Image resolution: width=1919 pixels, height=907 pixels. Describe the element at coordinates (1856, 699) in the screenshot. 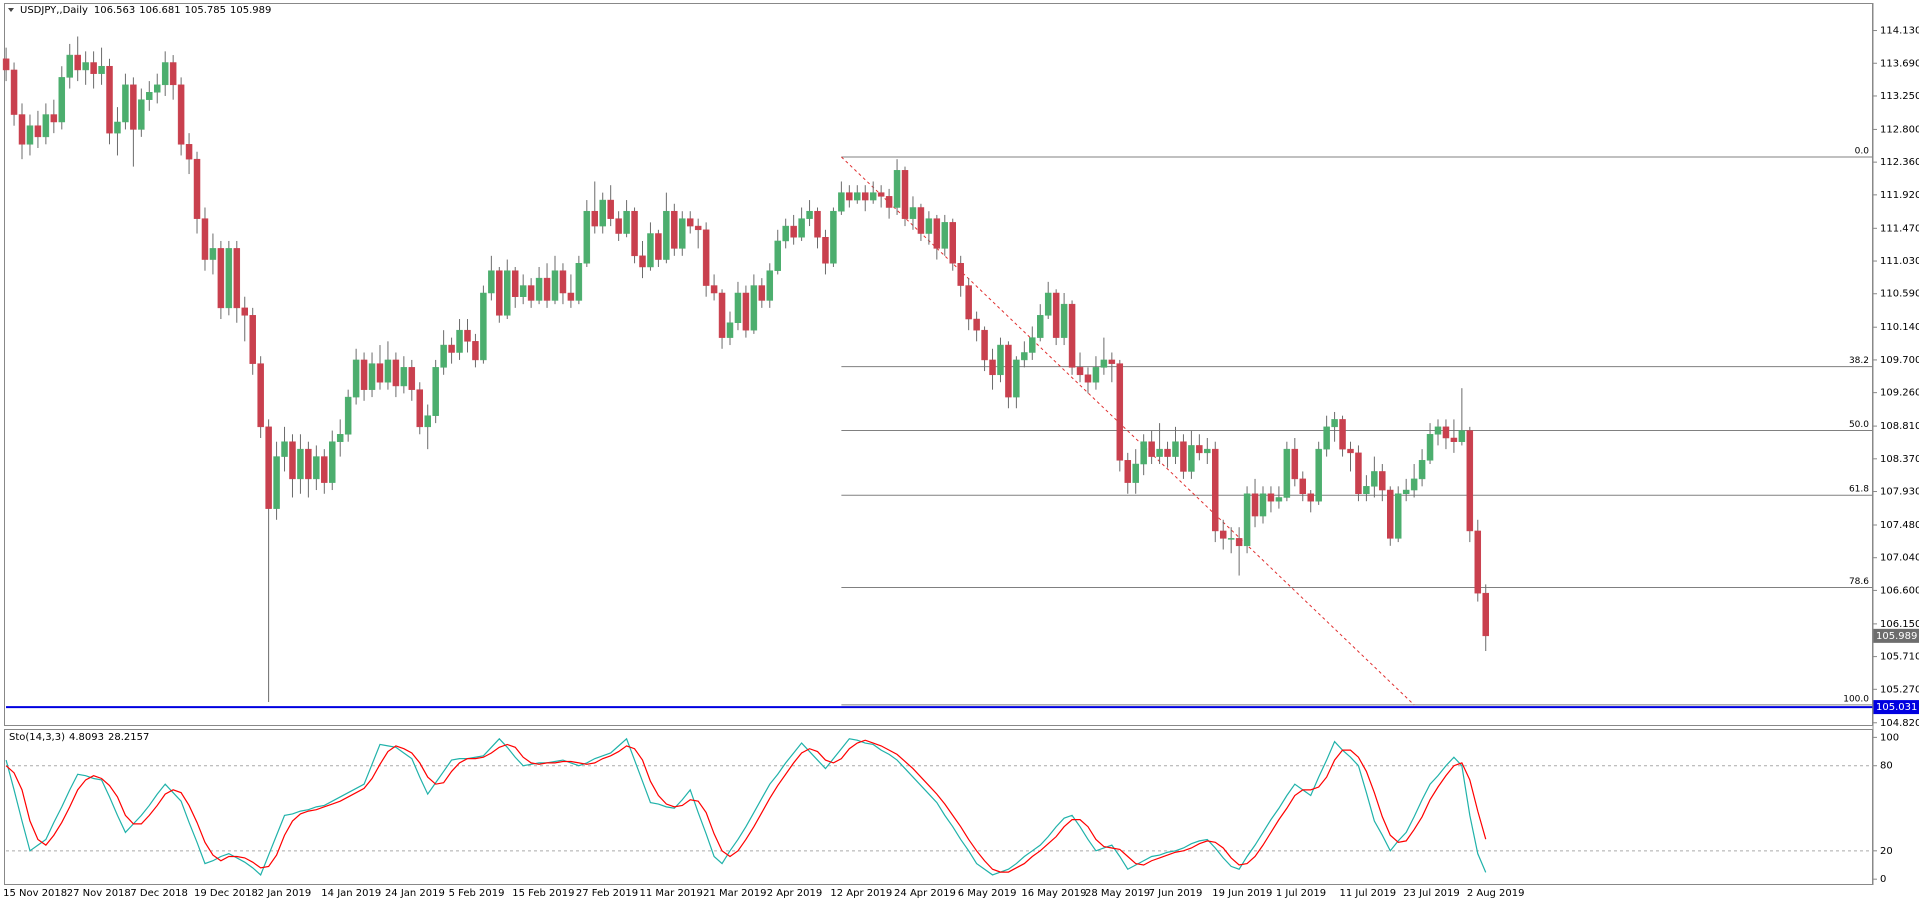

I see `fib-level-label: 100.0` at that location.